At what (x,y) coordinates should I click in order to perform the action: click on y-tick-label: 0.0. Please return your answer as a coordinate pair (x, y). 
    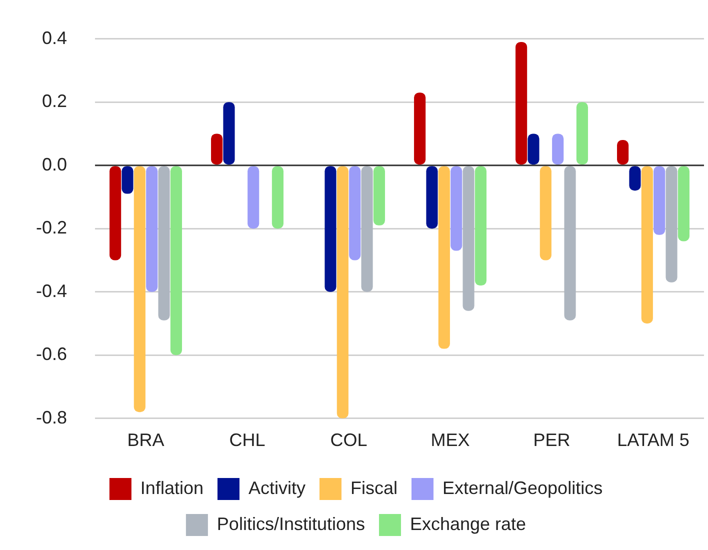
    Looking at the image, I should click on (55, 164).